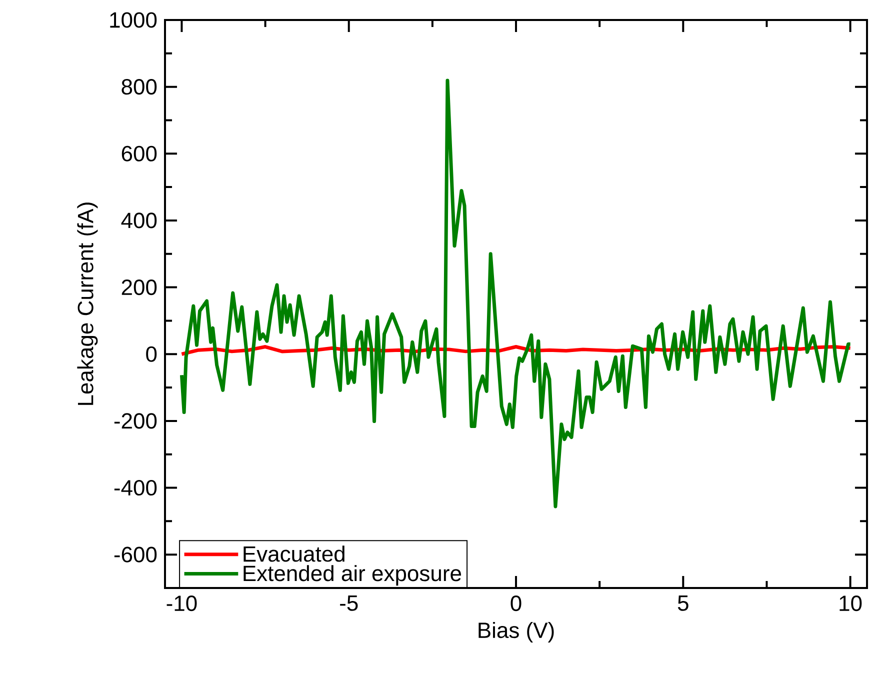 Image resolution: width=878 pixels, height=679 pixels. I want to click on legend-label: Evacuated, so click(294, 554).